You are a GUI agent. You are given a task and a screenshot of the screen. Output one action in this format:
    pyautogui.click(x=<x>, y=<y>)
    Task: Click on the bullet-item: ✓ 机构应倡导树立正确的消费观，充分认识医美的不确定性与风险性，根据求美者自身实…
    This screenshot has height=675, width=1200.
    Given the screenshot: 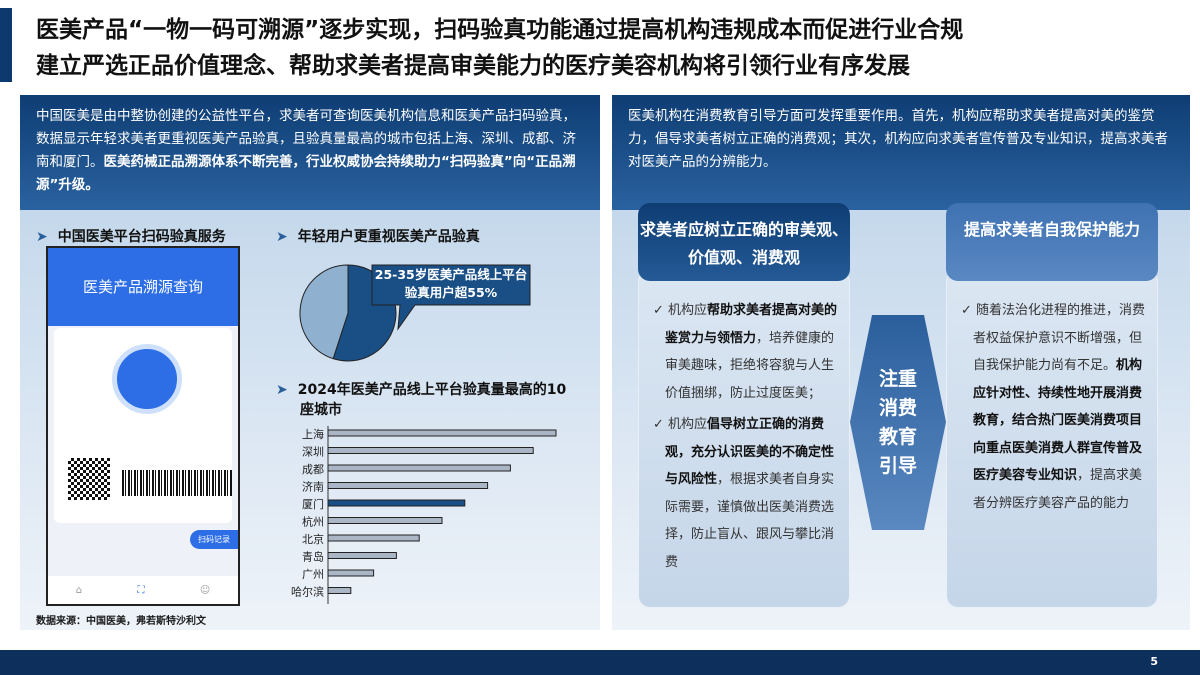 What is the action you would take?
    pyautogui.click(x=744, y=493)
    